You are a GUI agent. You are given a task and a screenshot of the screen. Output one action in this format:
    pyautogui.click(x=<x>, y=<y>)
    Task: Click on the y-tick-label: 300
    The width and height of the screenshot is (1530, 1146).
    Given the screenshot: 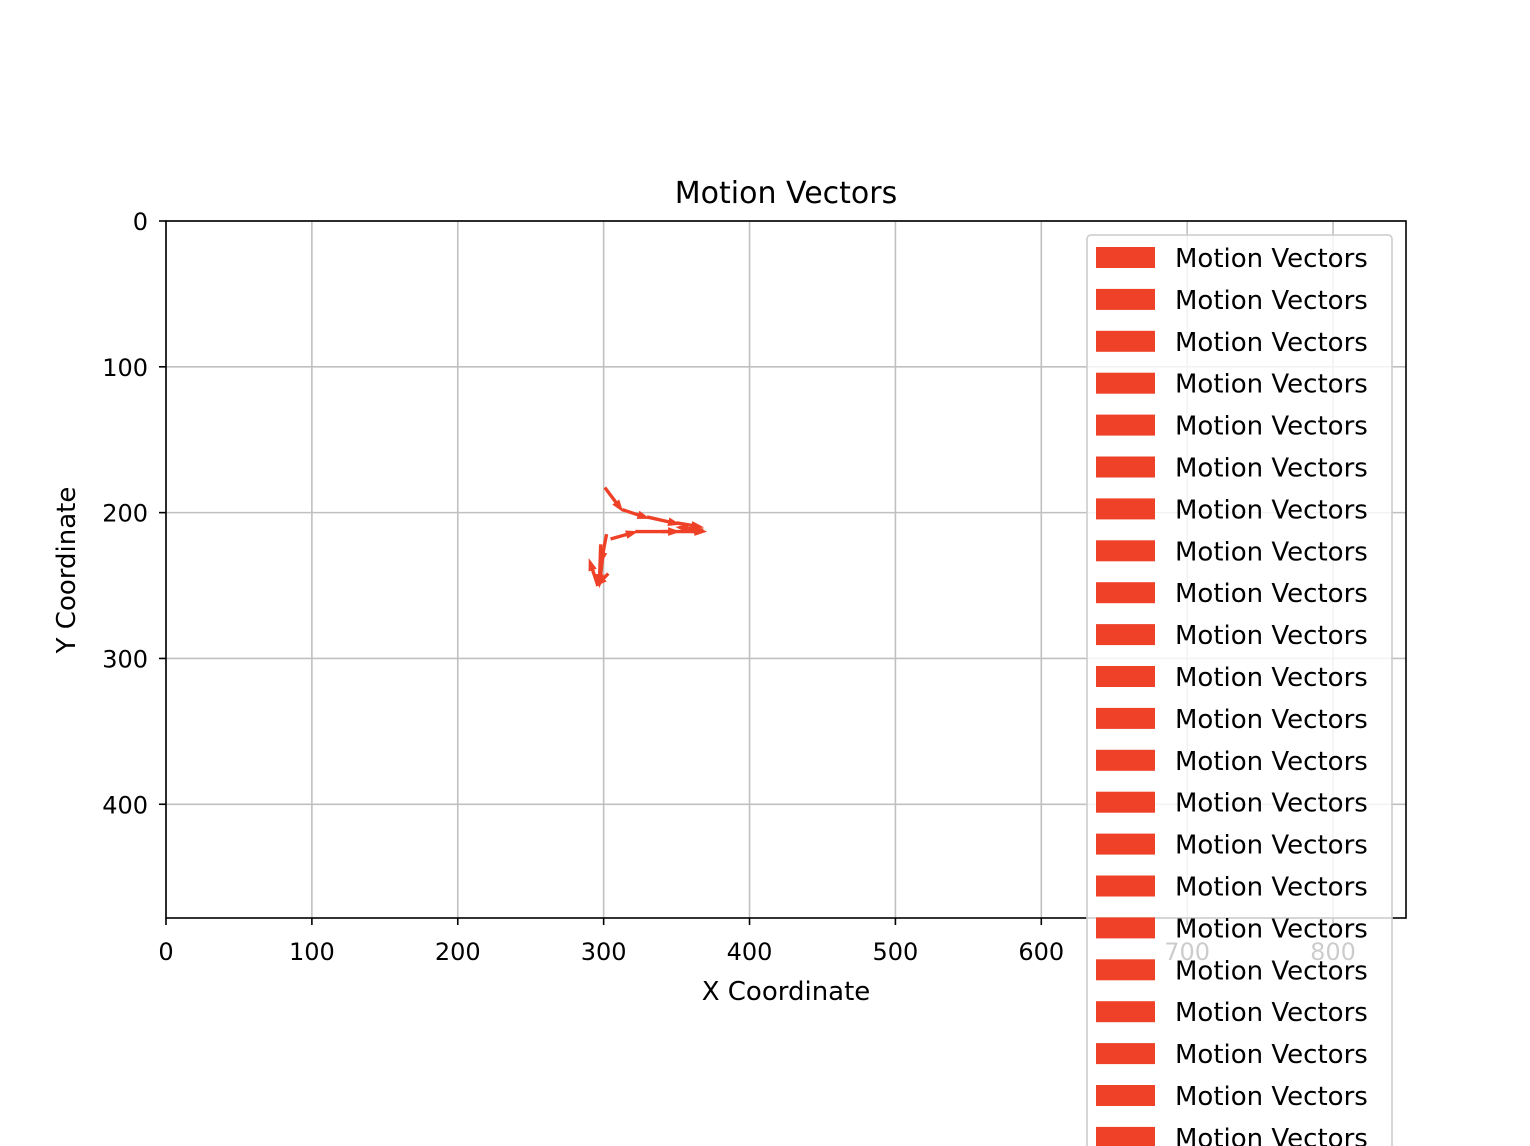 What is the action you would take?
    pyautogui.click(x=125, y=659)
    